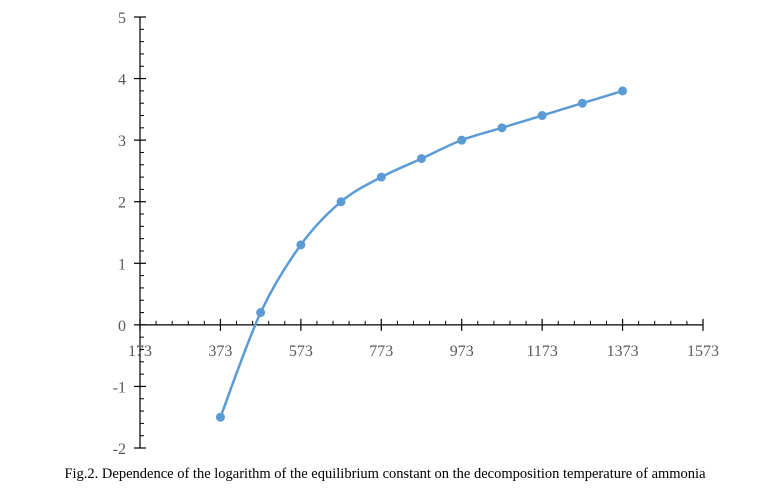 This screenshot has height=496, width=770. What do you see at coordinates (119, 387) in the screenshot?
I see `y-tick-label: -1` at bounding box center [119, 387].